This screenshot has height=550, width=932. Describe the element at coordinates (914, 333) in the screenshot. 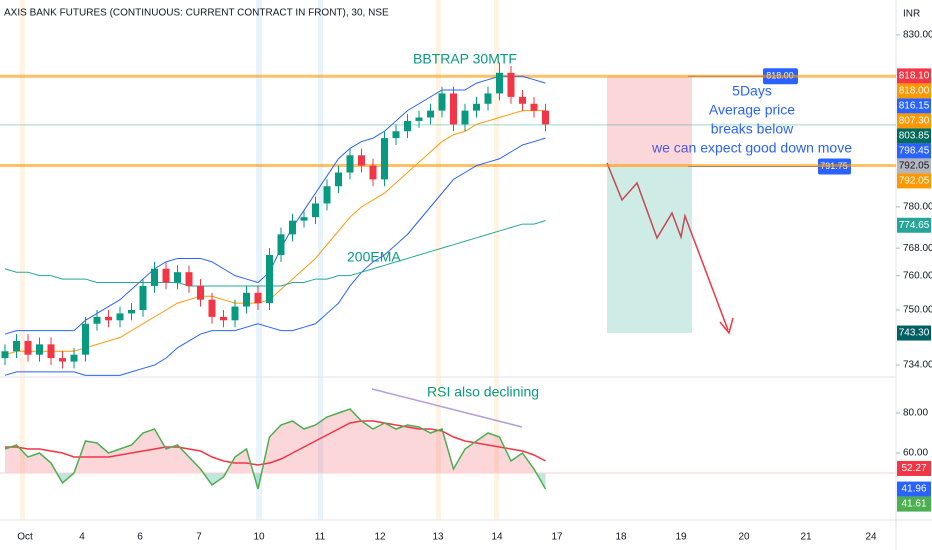

I see `price-badge-label: 743.30` at that location.